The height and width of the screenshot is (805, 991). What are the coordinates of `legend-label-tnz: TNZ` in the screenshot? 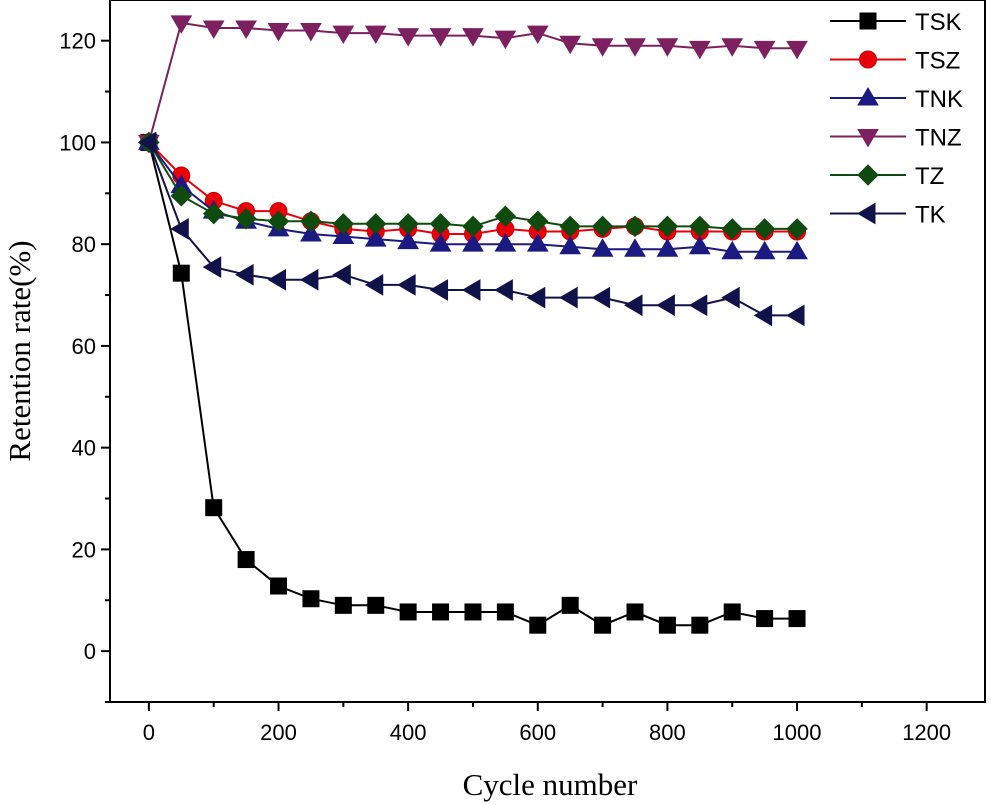 It's located at (938, 138).